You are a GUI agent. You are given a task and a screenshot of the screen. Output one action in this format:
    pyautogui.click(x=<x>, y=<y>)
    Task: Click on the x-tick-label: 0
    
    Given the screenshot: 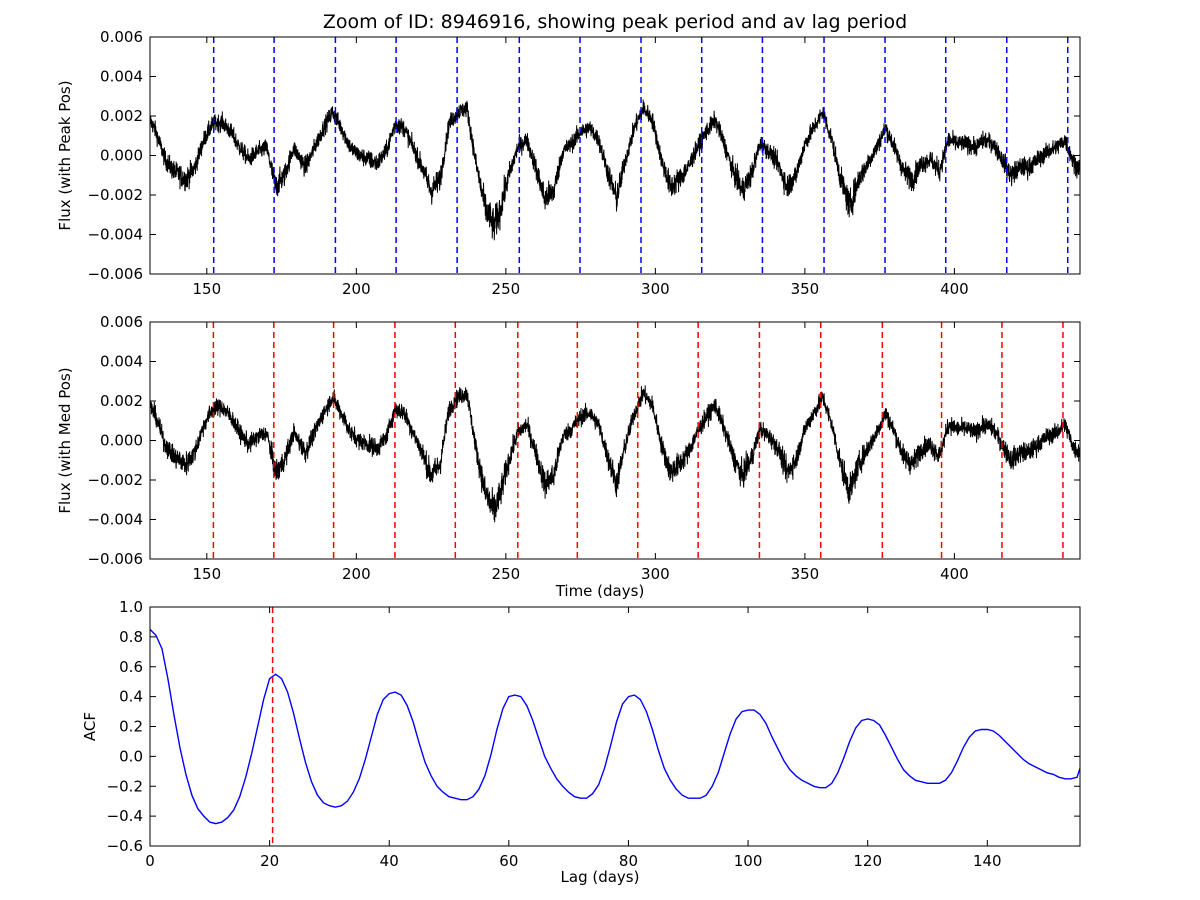 What is the action you would take?
    pyautogui.click(x=150, y=861)
    